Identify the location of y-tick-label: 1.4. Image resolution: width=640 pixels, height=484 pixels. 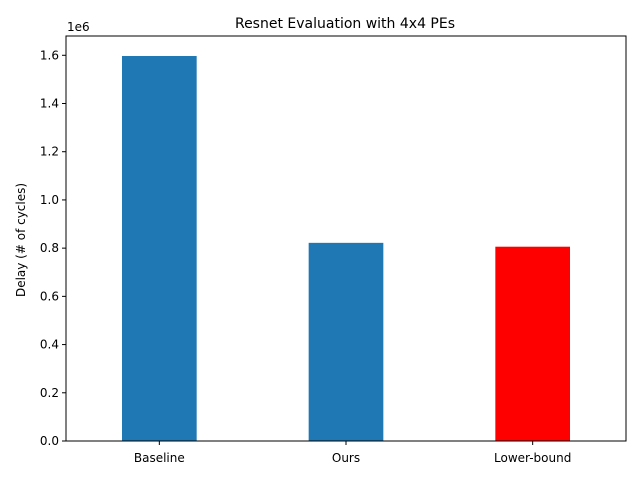
(49, 104).